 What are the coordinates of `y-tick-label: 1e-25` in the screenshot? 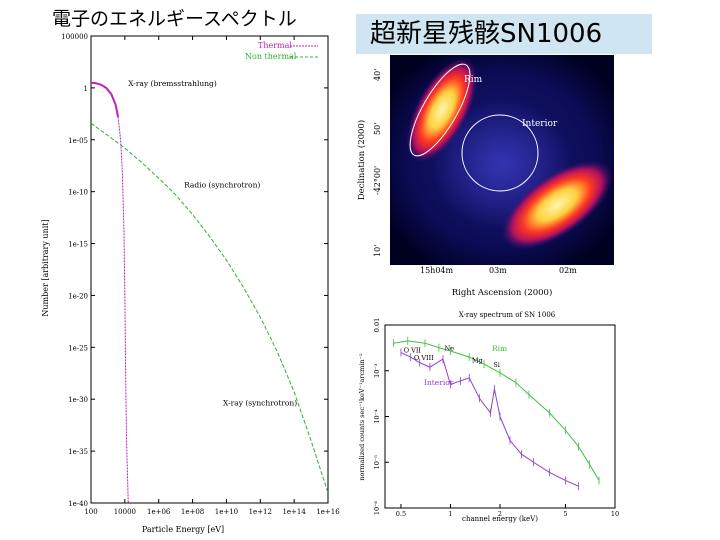 It's located at (78, 348).